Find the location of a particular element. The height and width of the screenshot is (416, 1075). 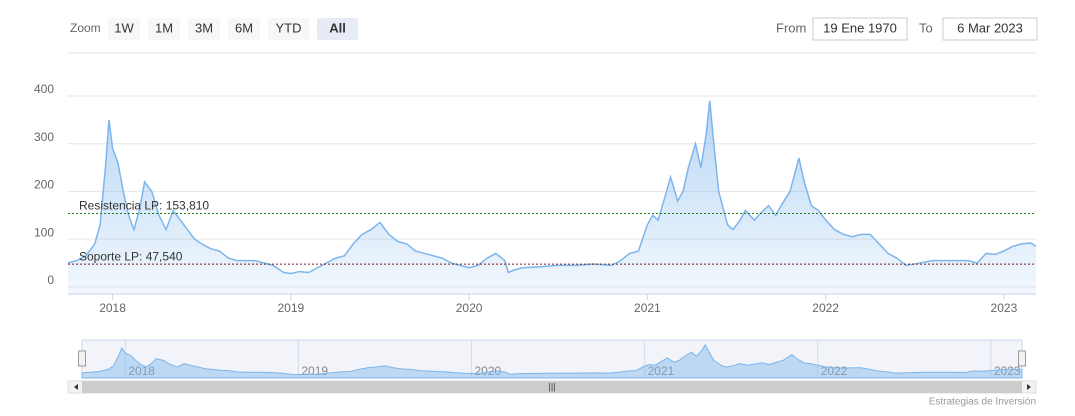

y-tick-label: 200 is located at coordinates (44, 185).